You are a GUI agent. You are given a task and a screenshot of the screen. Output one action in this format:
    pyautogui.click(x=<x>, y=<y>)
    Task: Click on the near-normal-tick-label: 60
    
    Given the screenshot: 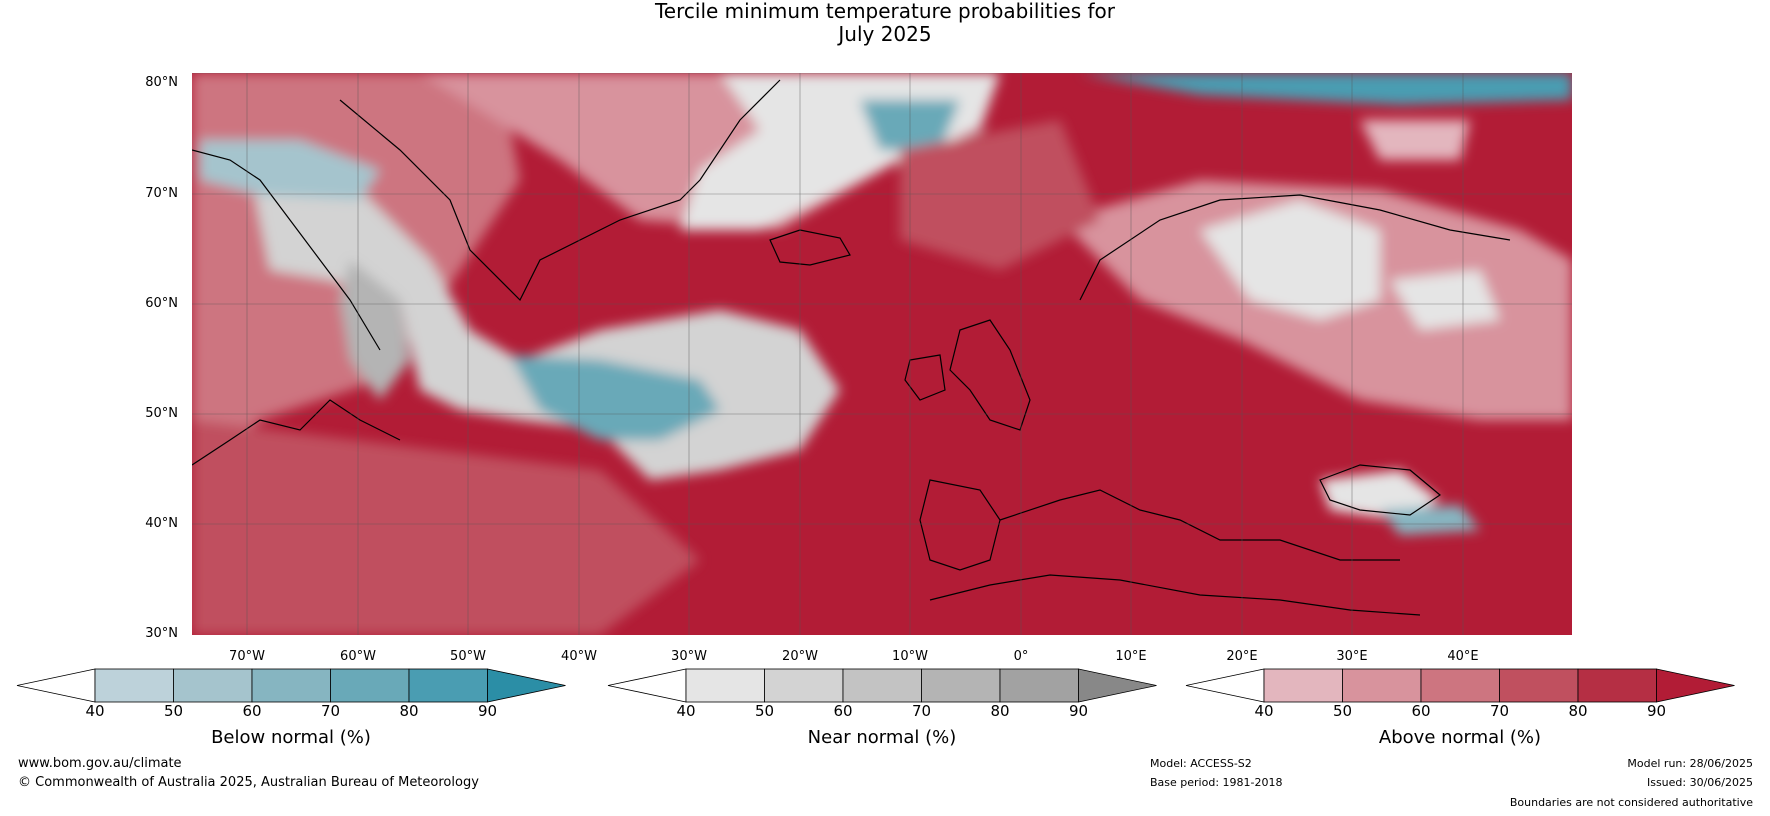 What is the action you would take?
    pyautogui.click(x=843, y=711)
    